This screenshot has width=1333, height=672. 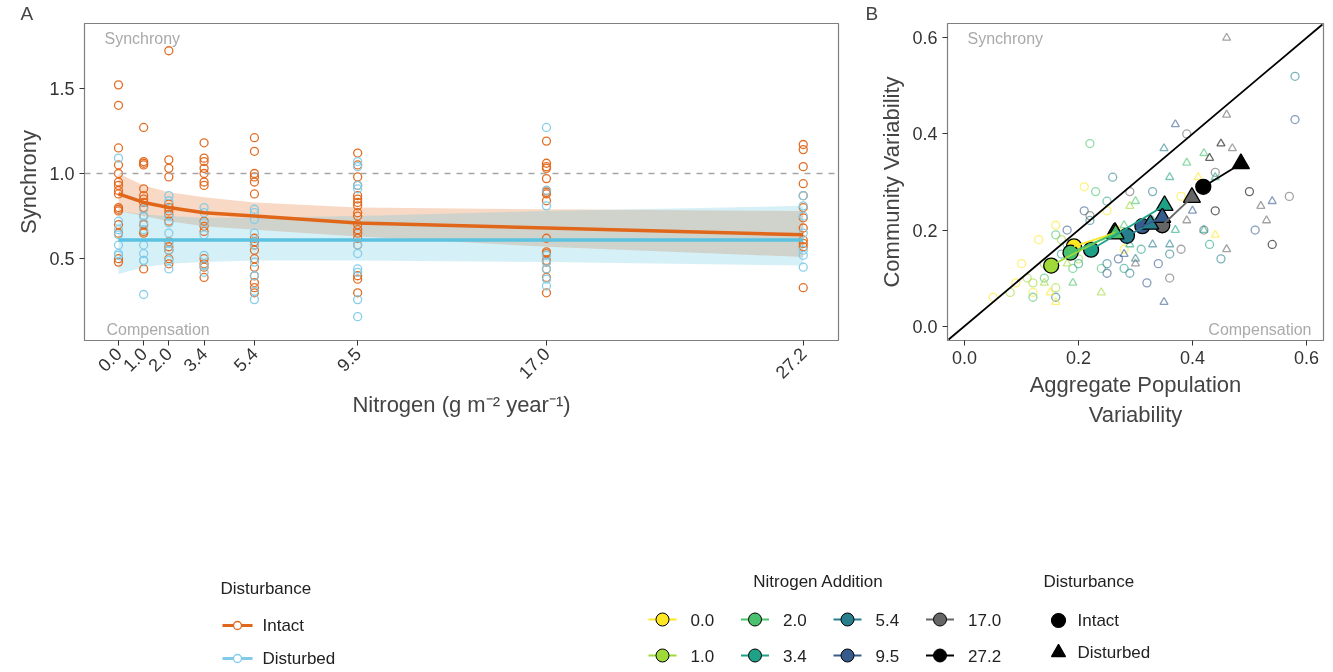 What do you see at coordinates (887, 620) in the screenshot?
I see `legend-label: 5.4` at bounding box center [887, 620].